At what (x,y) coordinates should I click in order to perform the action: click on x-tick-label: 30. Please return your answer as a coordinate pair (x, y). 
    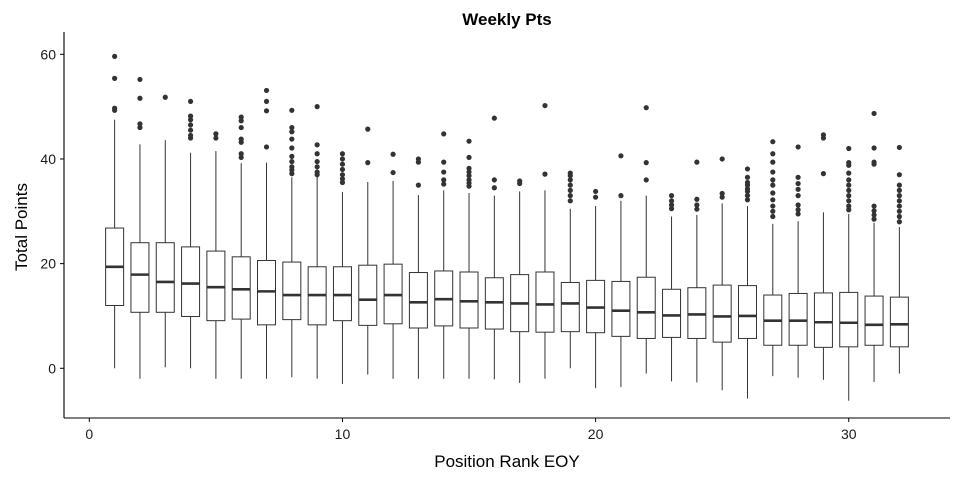
    Looking at the image, I should click on (849, 434).